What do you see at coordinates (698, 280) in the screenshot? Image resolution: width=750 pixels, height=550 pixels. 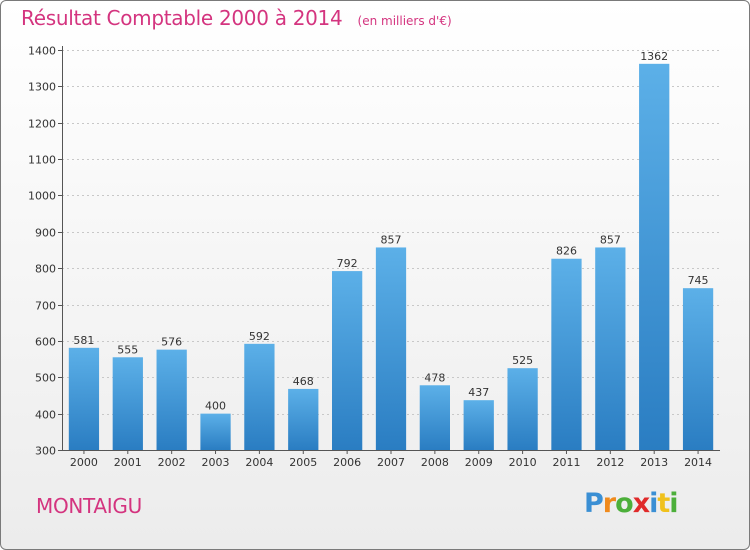 I see `value-label-2014: 745` at bounding box center [698, 280].